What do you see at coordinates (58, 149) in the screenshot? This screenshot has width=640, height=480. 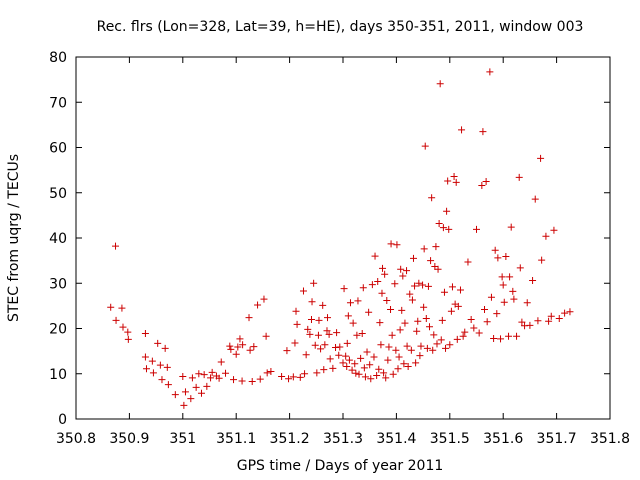 I see `y-tick-label: 60` at bounding box center [58, 149].